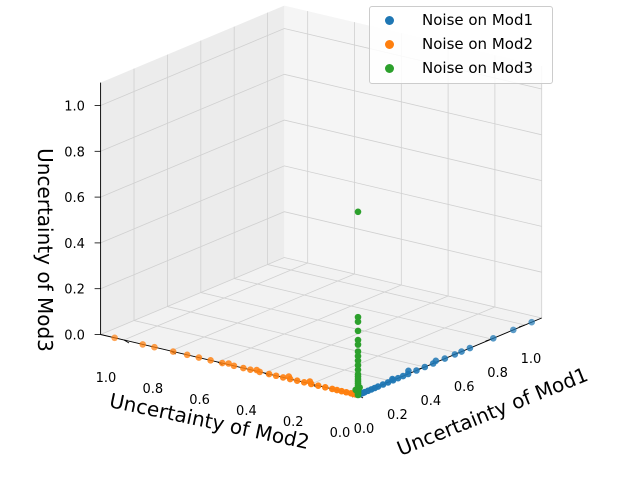 This screenshot has width=640, height=480. I want to click on z-tick-label: 1.0, so click(74, 107).